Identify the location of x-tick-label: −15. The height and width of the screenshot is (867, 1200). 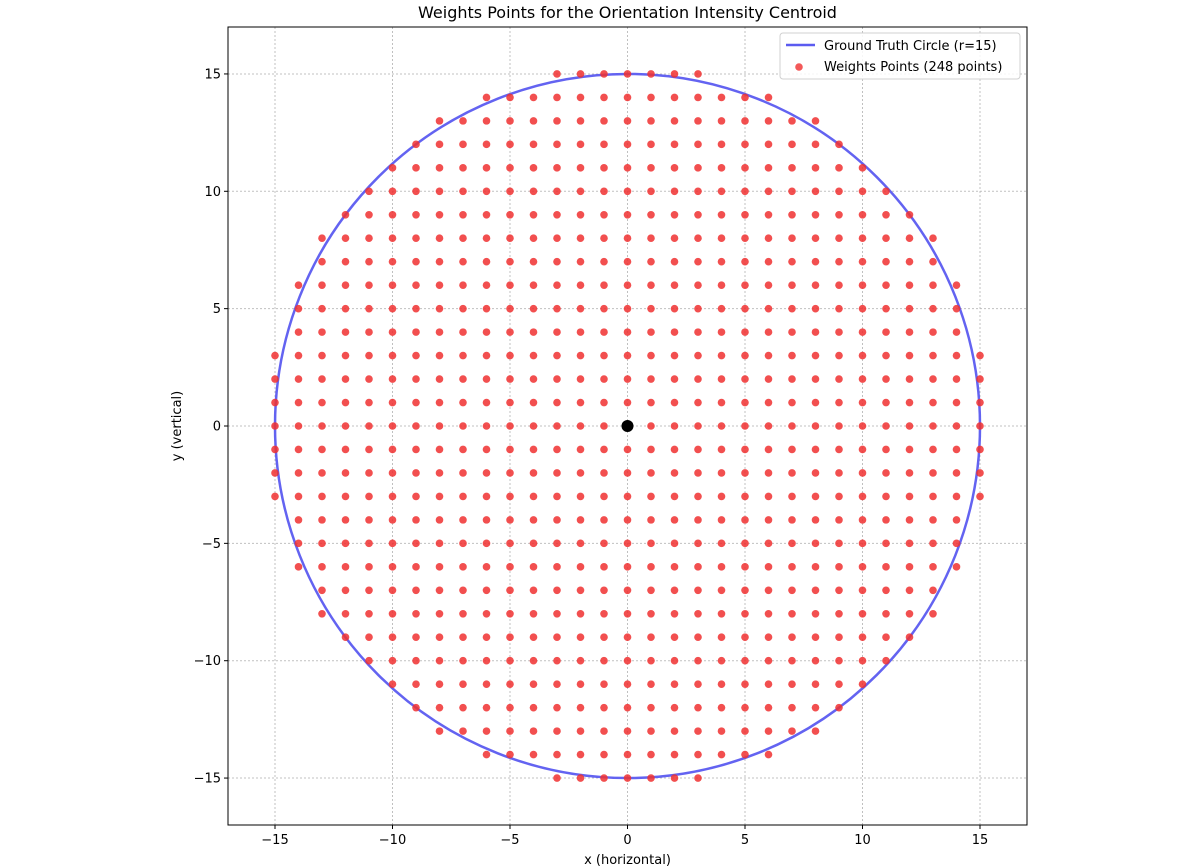
(274, 840).